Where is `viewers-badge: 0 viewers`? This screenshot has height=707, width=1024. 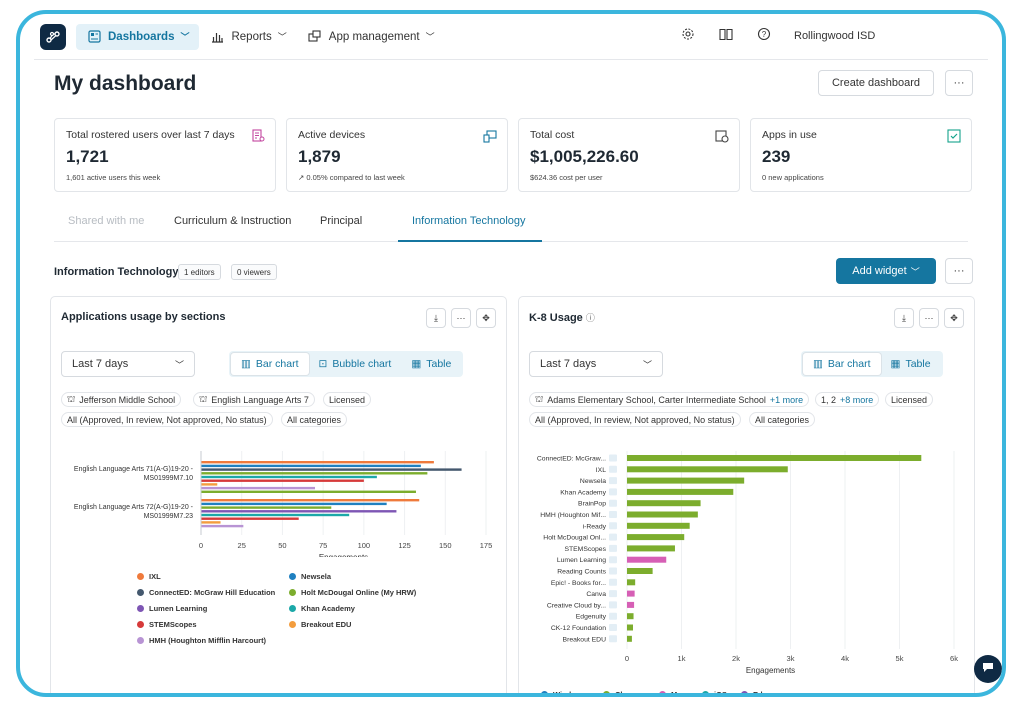 viewers-badge: 0 viewers is located at coordinates (254, 272).